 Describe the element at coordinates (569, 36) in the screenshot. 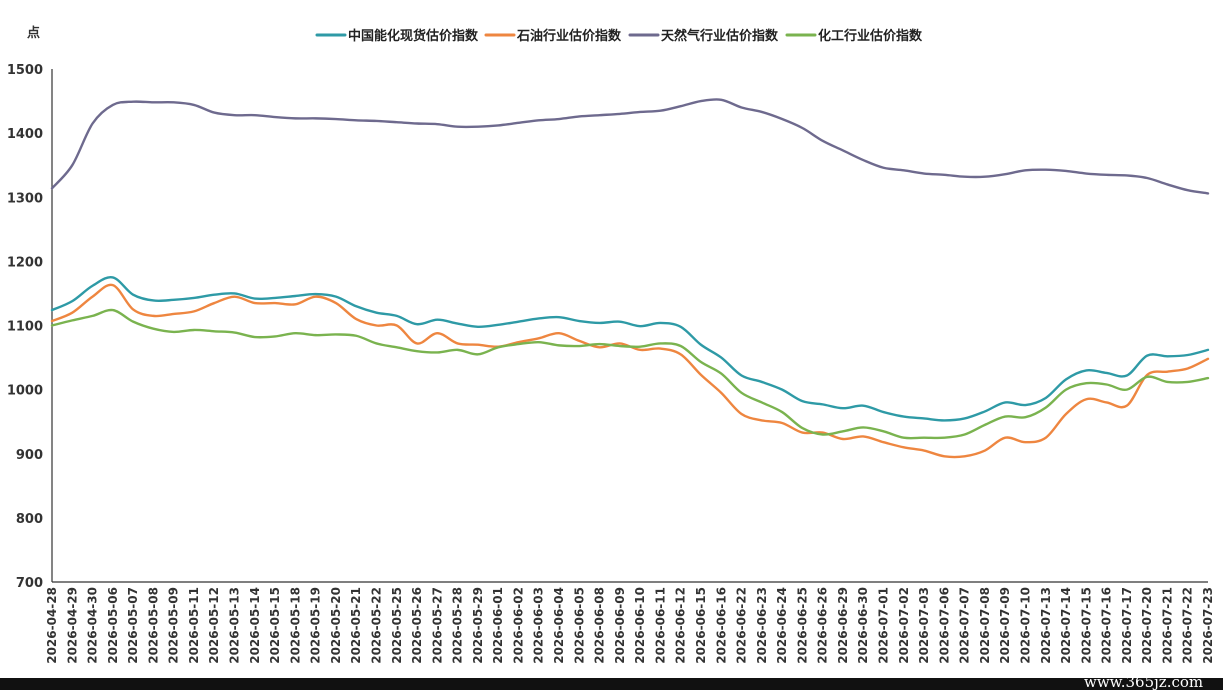

I see `legend-label-2: 石油行业估价指数` at that location.